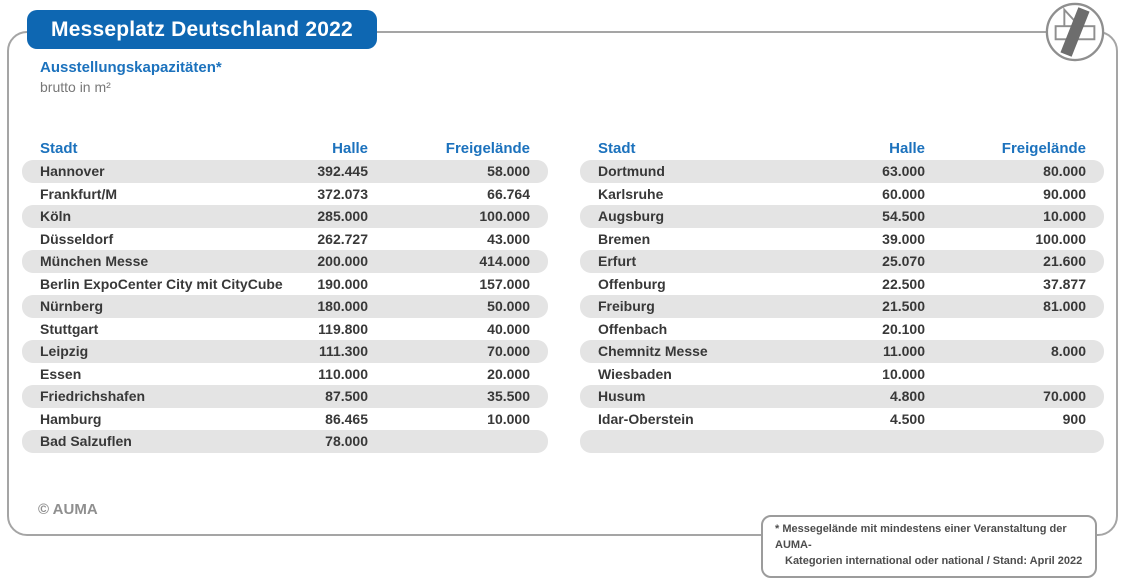 This screenshot has width=1126, height=578. I want to click on cell-city: München Messe, so click(94, 261).